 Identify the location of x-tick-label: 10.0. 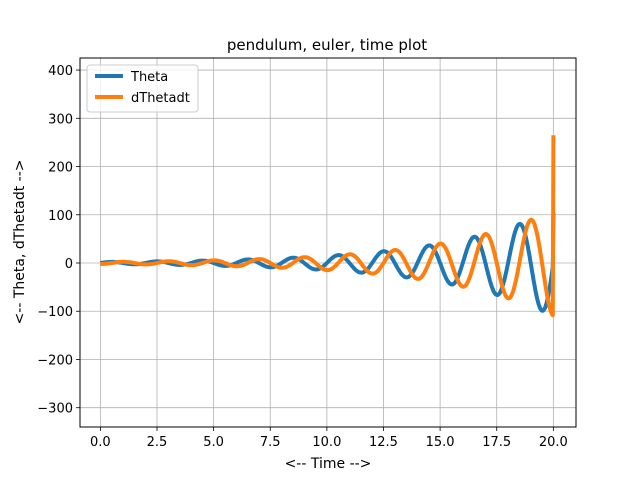
(326, 442).